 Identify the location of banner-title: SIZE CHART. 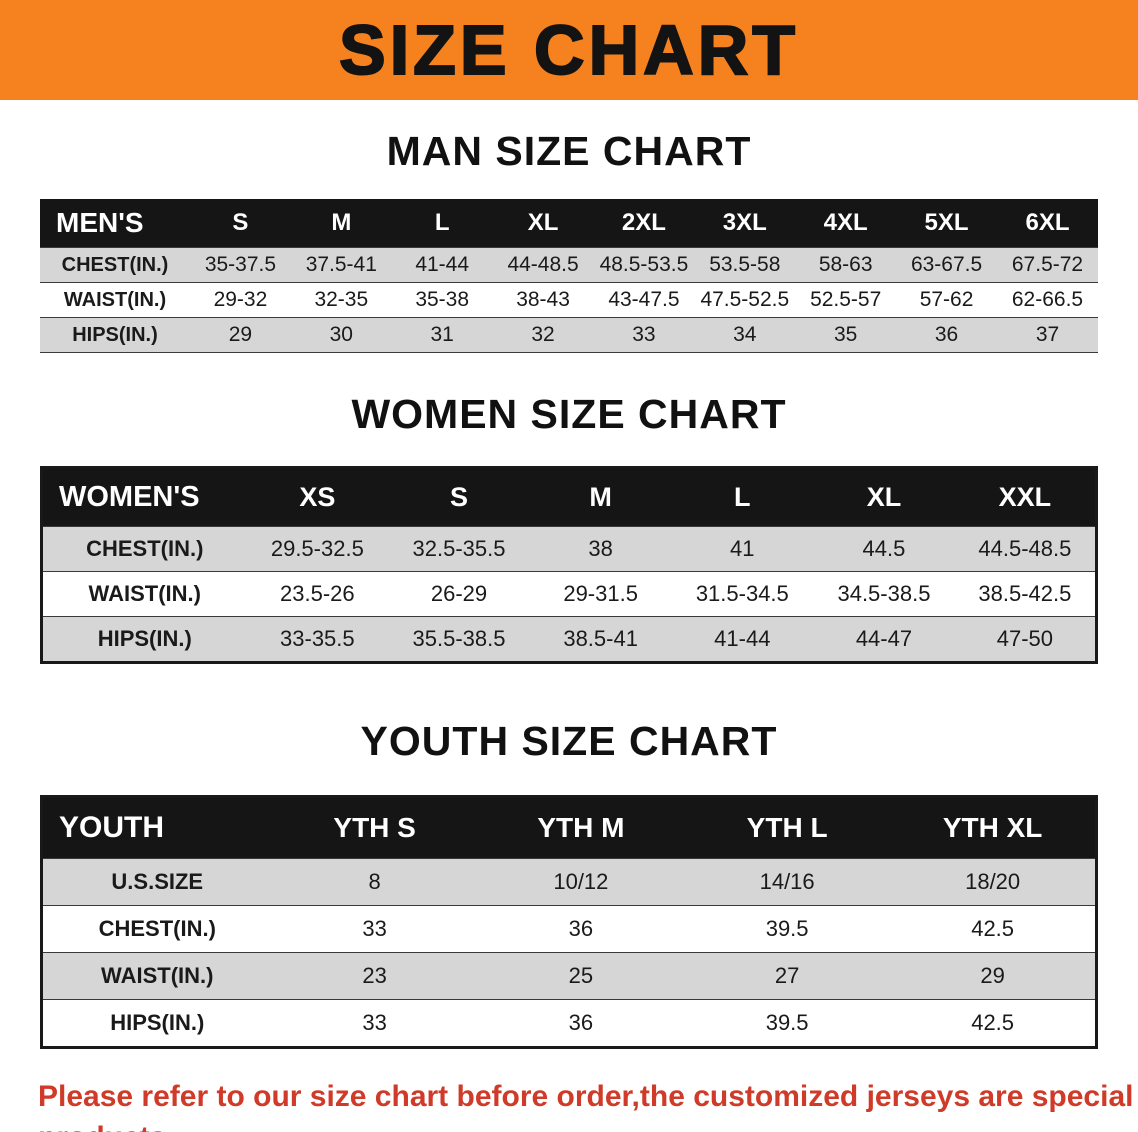
(568, 50).